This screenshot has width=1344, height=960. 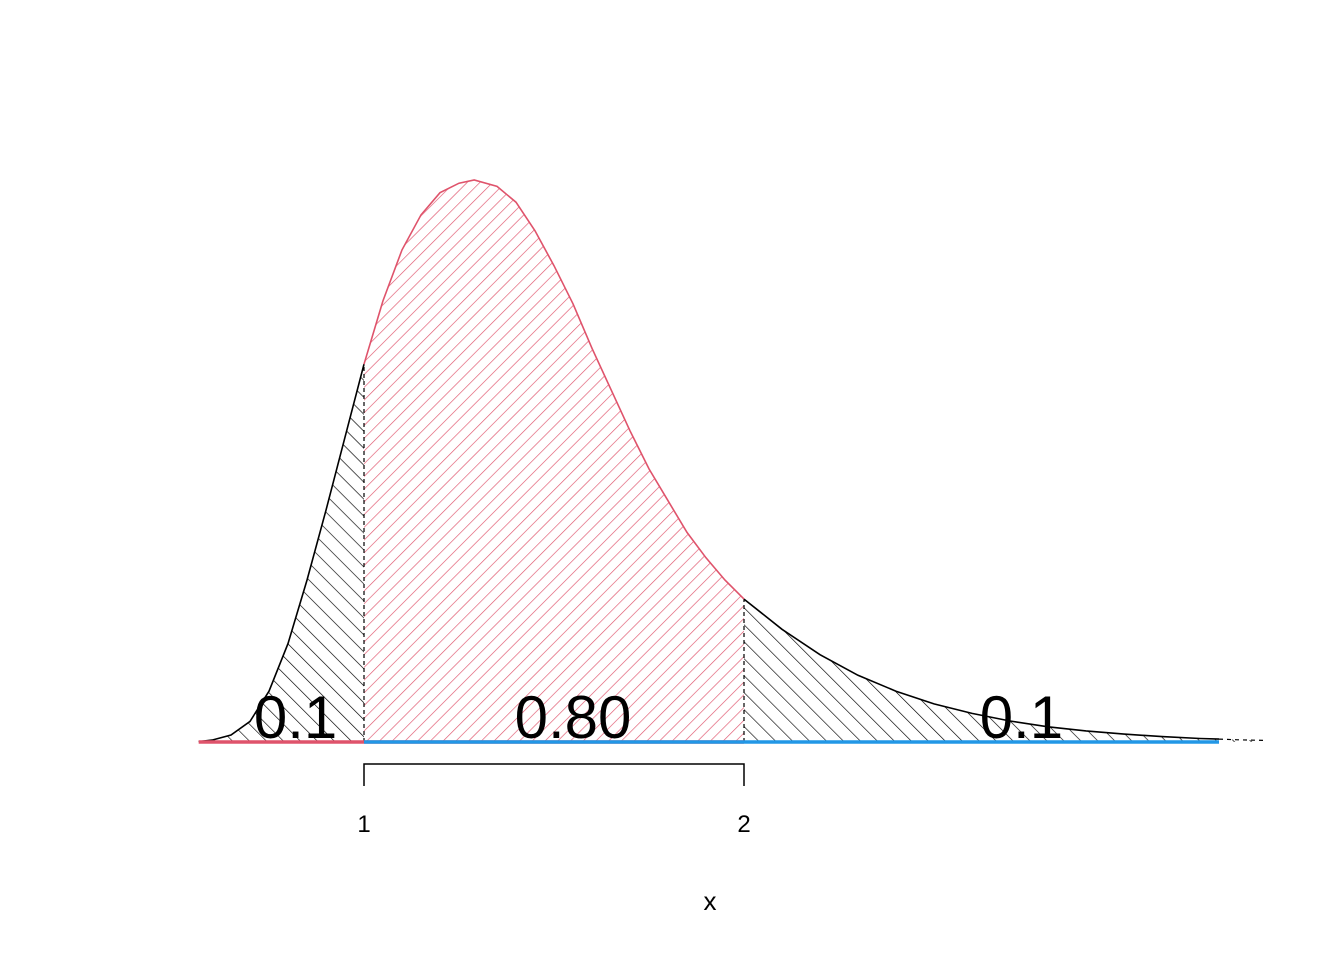 I want to click on central-curve, so click(x=554, y=389).